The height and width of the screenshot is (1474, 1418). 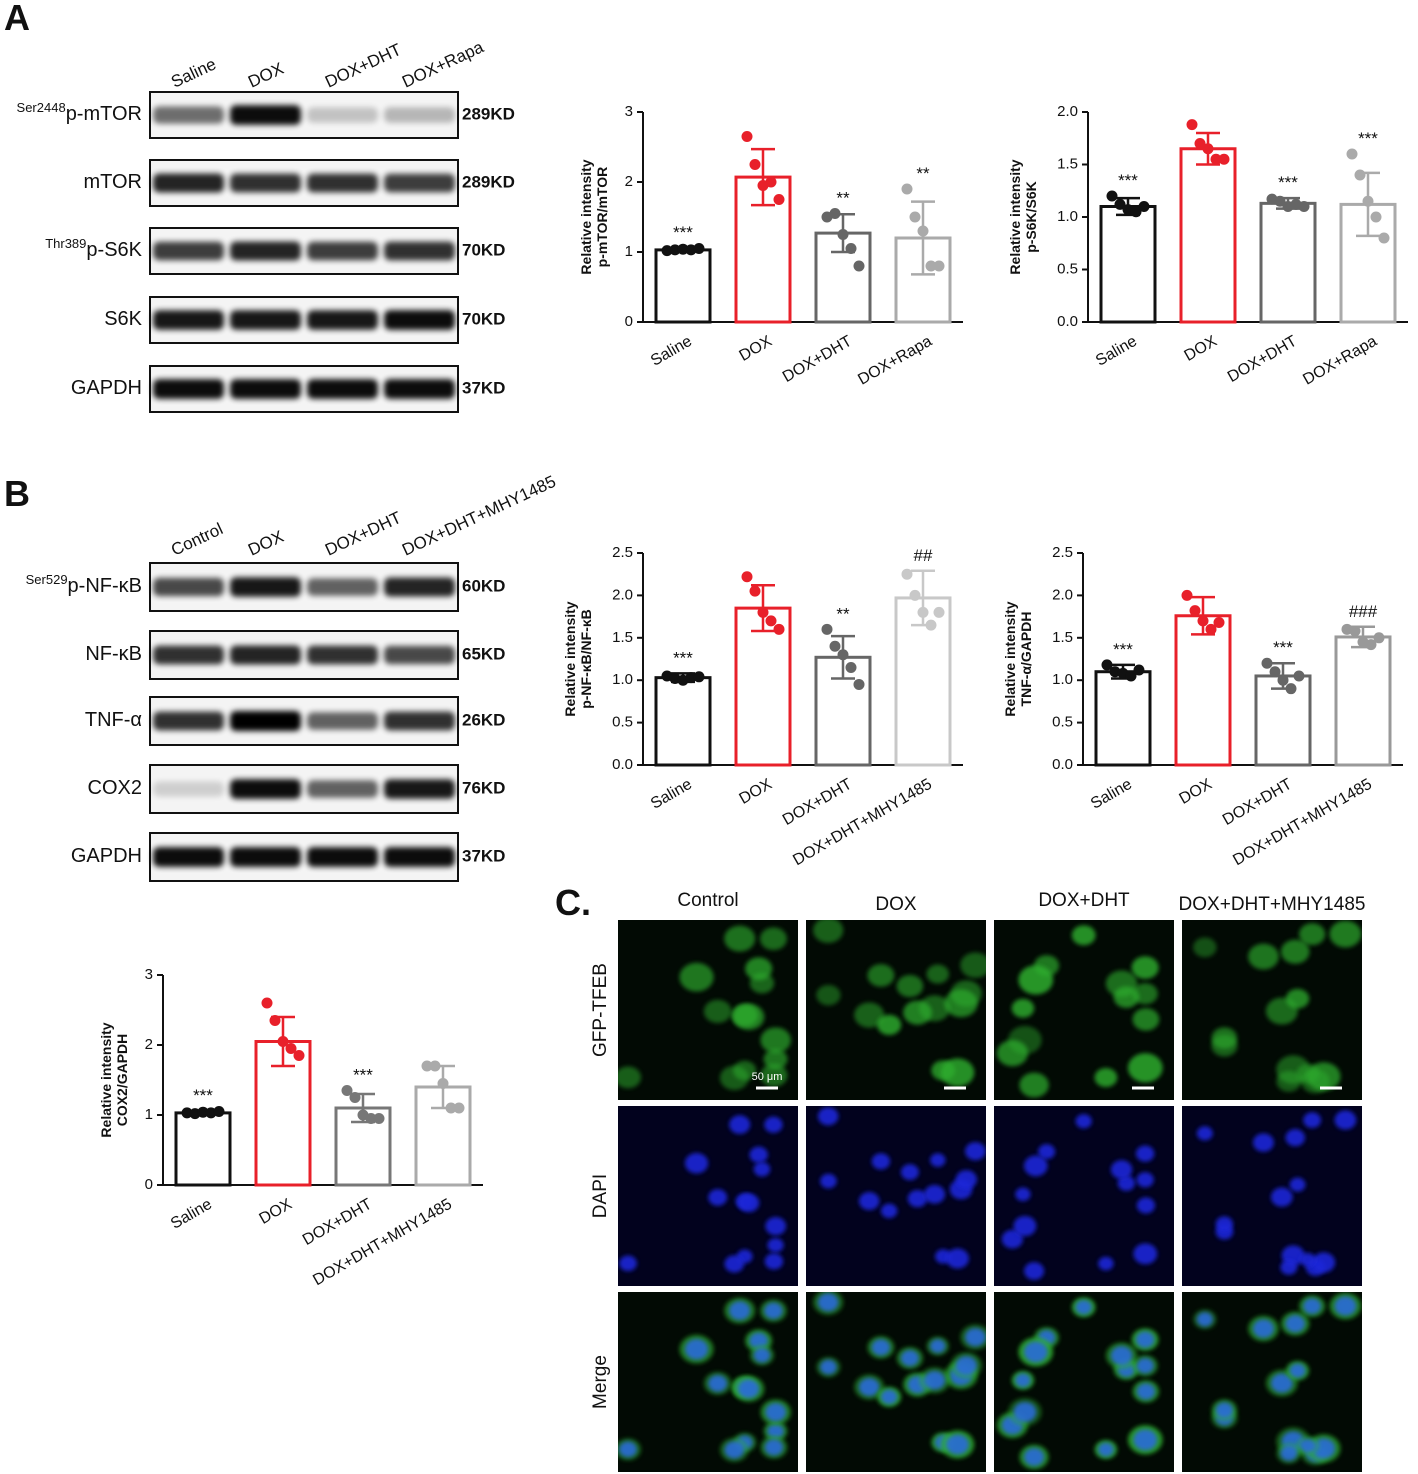 What do you see at coordinates (483, 585) in the screenshot?
I see `blot-size: 60KD` at bounding box center [483, 585].